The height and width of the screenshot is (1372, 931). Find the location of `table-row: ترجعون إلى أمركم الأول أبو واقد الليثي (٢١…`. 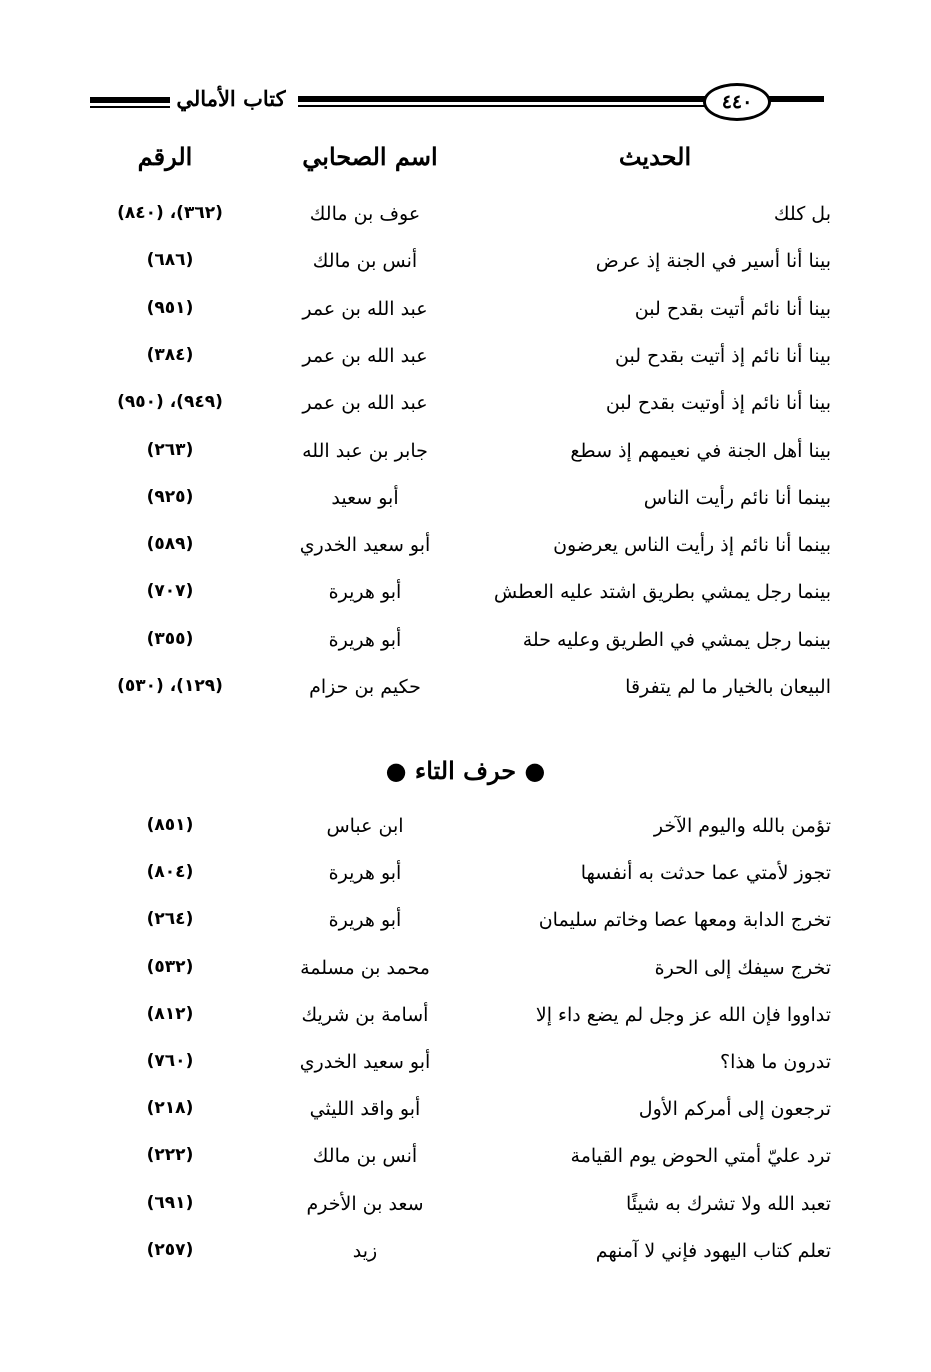

table-row: ترجعون إلى أمركم الأول أبو واقد الليثي (٢١… is located at coordinates (465, 1118).